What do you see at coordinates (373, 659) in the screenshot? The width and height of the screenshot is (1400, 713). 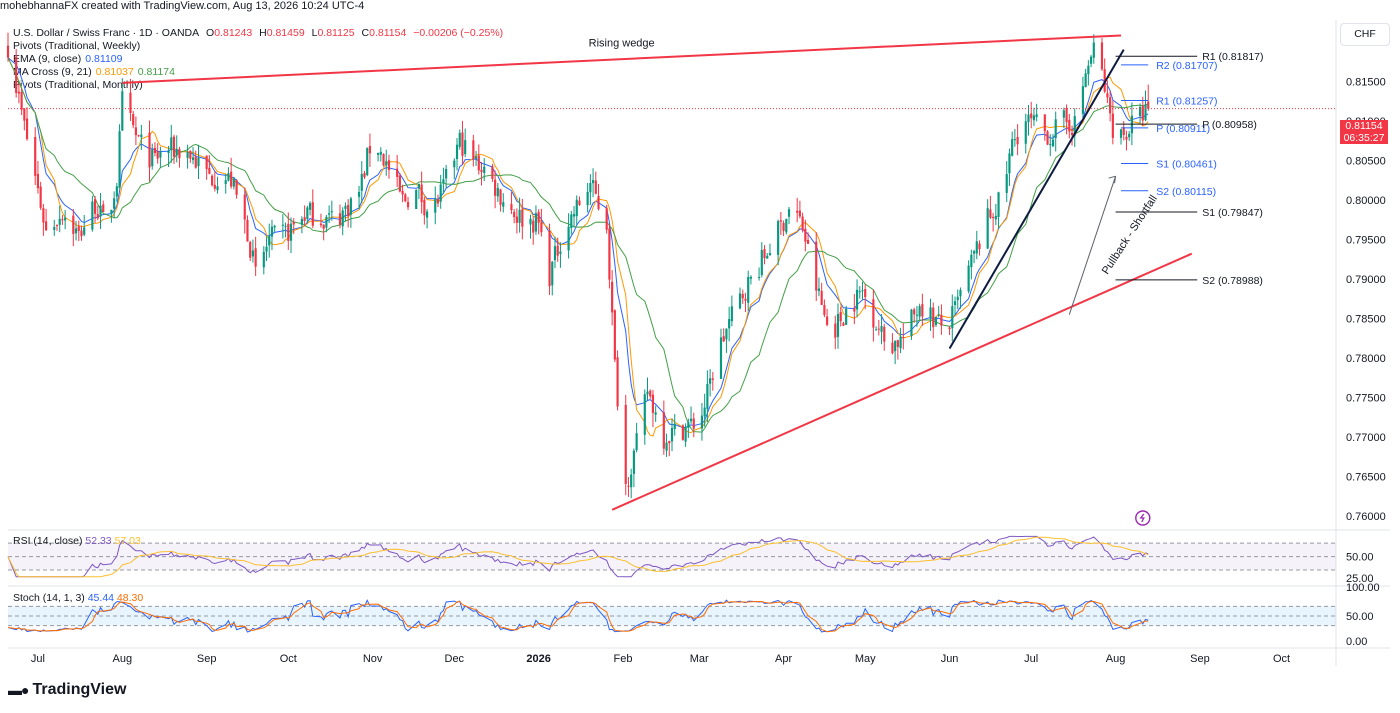 I see `x-tick-label: Nov` at bounding box center [373, 659].